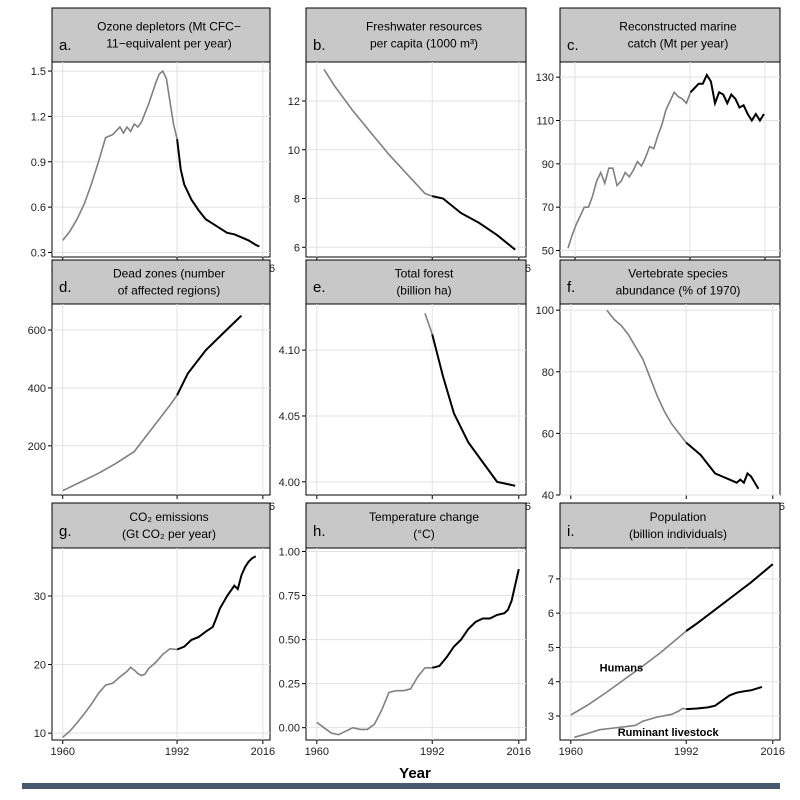 The width and height of the screenshot is (800, 800). What do you see at coordinates (551, 580) in the screenshot?
I see `y-tick-label: 7` at bounding box center [551, 580].